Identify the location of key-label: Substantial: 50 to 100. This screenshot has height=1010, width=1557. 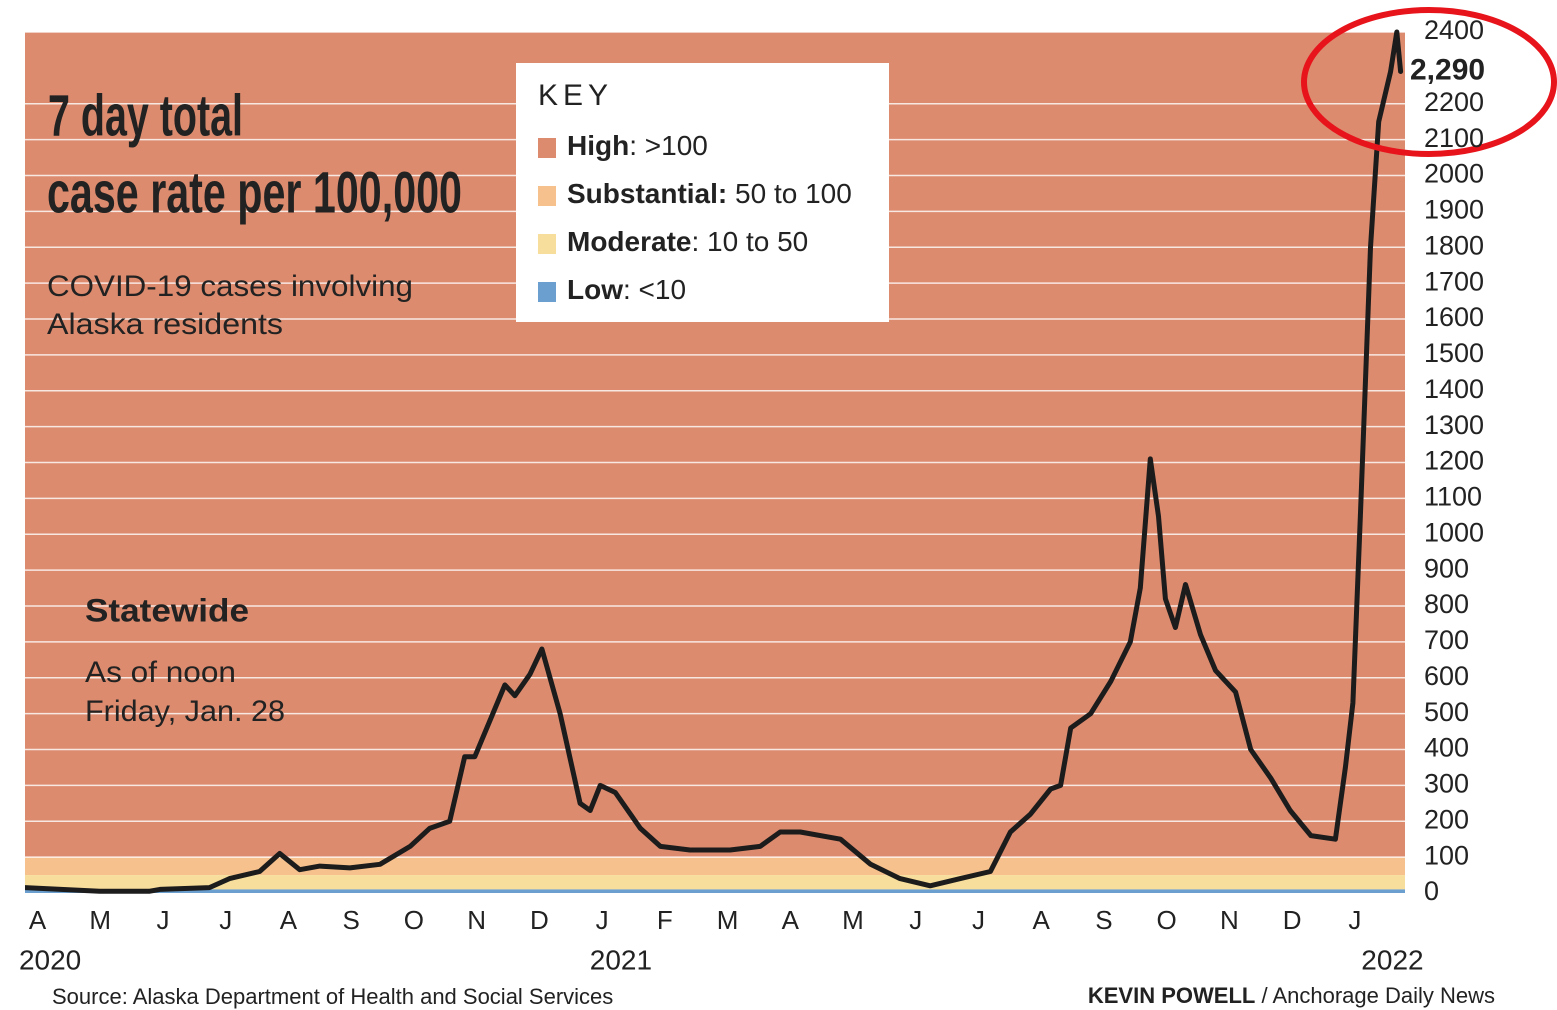
(709, 193).